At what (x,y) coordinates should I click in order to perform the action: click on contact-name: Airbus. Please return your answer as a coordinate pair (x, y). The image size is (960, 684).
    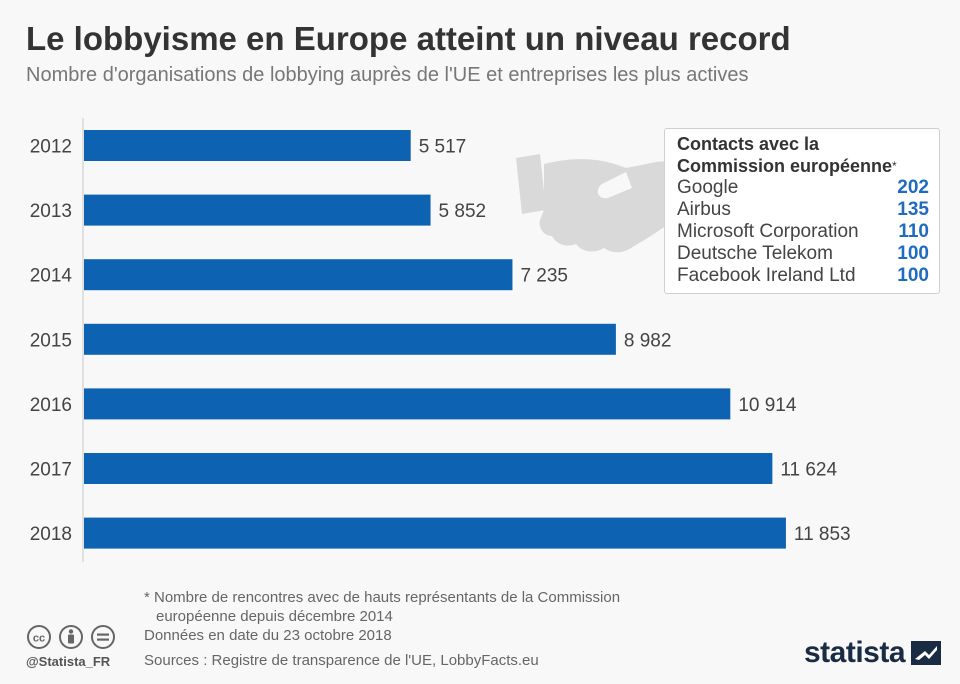
    Looking at the image, I should click on (704, 209).